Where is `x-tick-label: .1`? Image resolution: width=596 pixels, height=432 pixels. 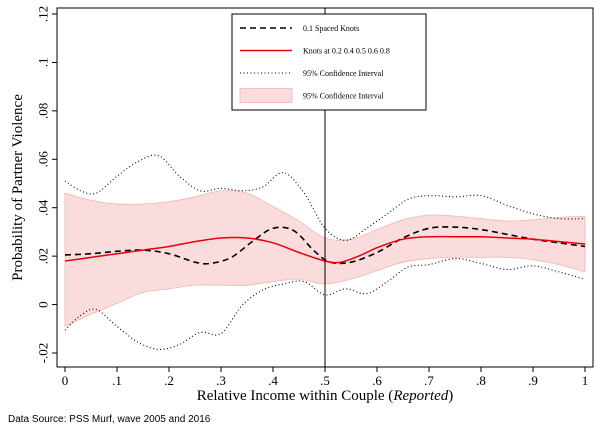
x-tick-label: .1 is located at coordinates (117, 380).